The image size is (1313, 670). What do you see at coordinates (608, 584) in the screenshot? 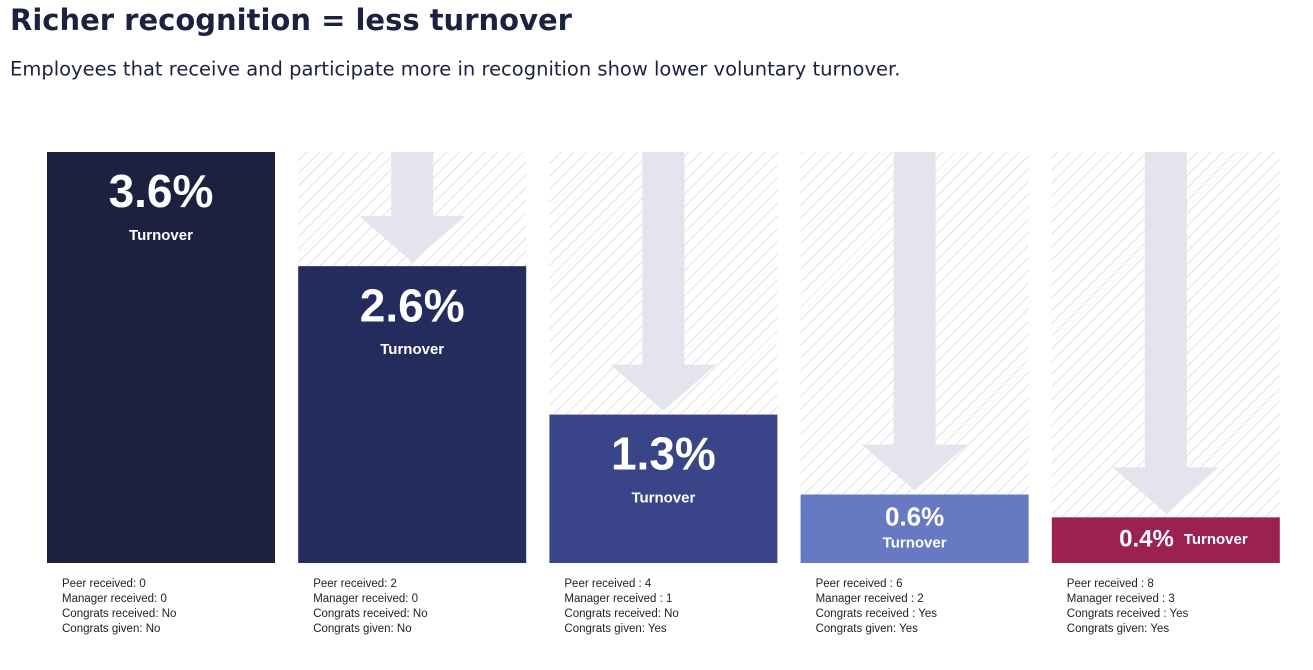
I see `category-label: Peer received : 4` at bounding box center [608, 584].